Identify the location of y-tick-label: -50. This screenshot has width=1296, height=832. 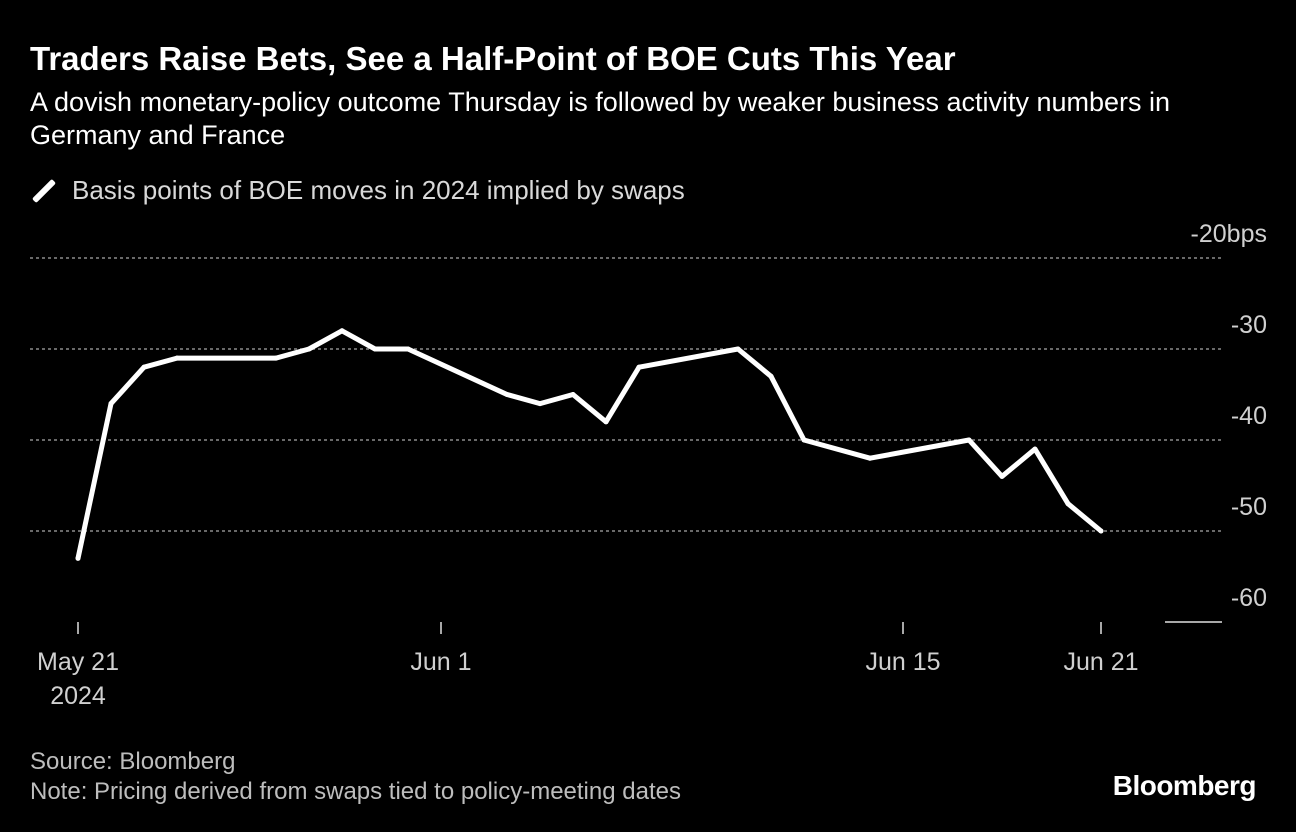
(1249, 507).